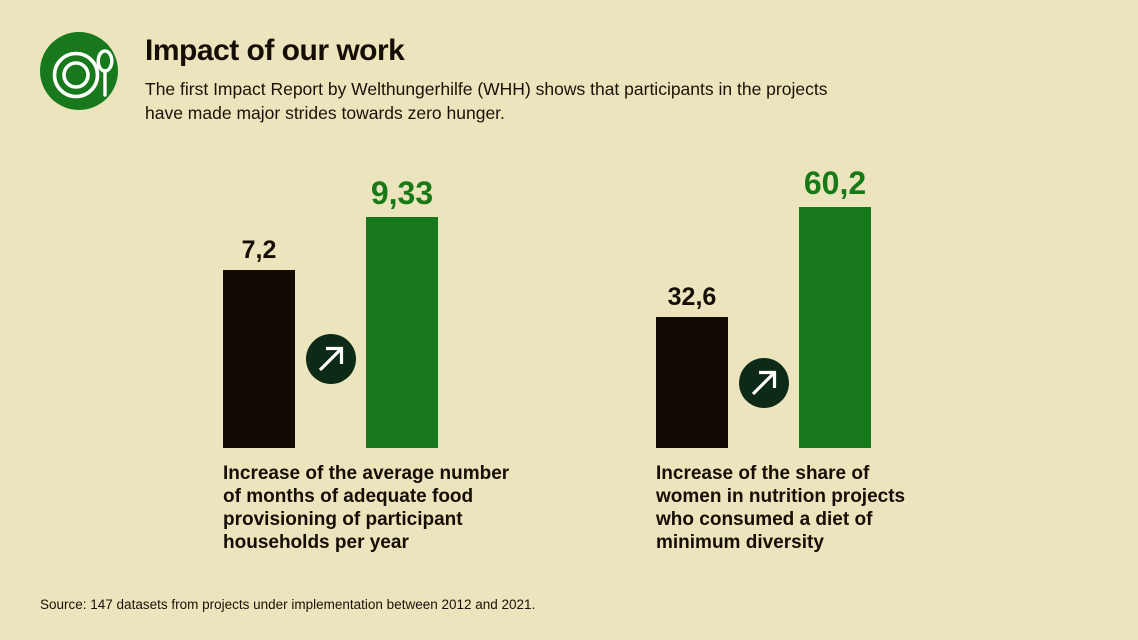 This screenshot has width=1138, height=640. I want to click on plate-and-spoon-icon, so click(79, 71).